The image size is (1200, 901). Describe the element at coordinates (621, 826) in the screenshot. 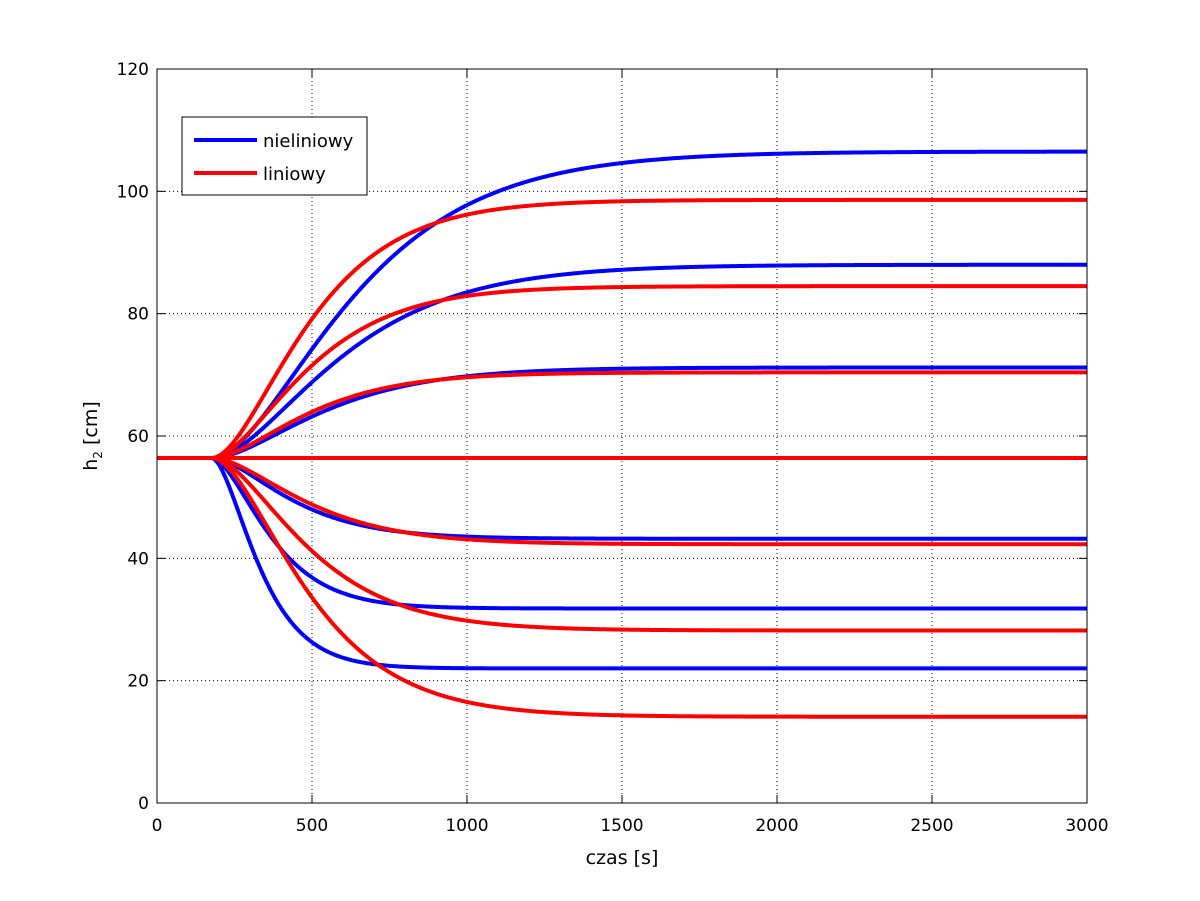

I see `x-tick-label: 1500` at that location.